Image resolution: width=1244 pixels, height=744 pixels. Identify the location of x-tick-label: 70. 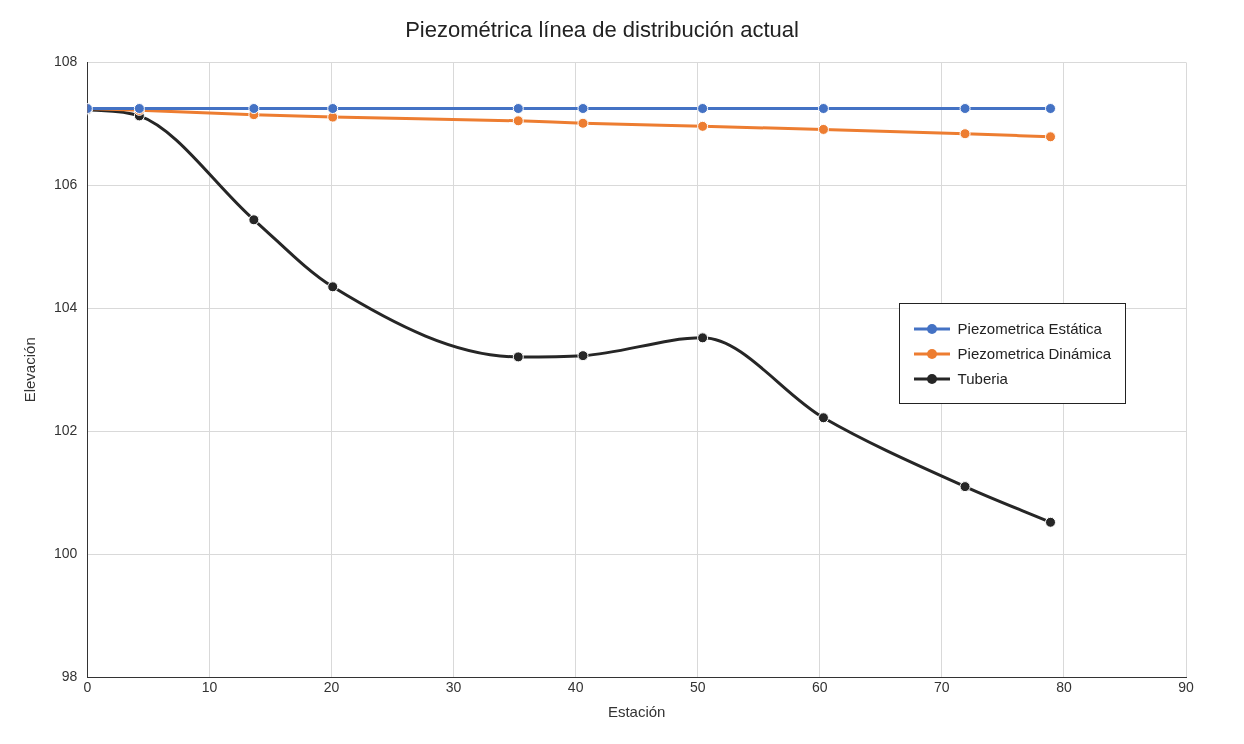
(942, 687).